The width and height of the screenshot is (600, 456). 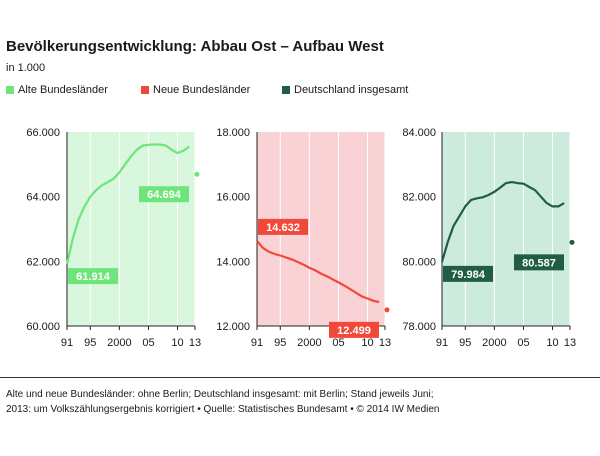 I want to click on x-tick-label-alte-5: 13, so click(x=195, y=343).